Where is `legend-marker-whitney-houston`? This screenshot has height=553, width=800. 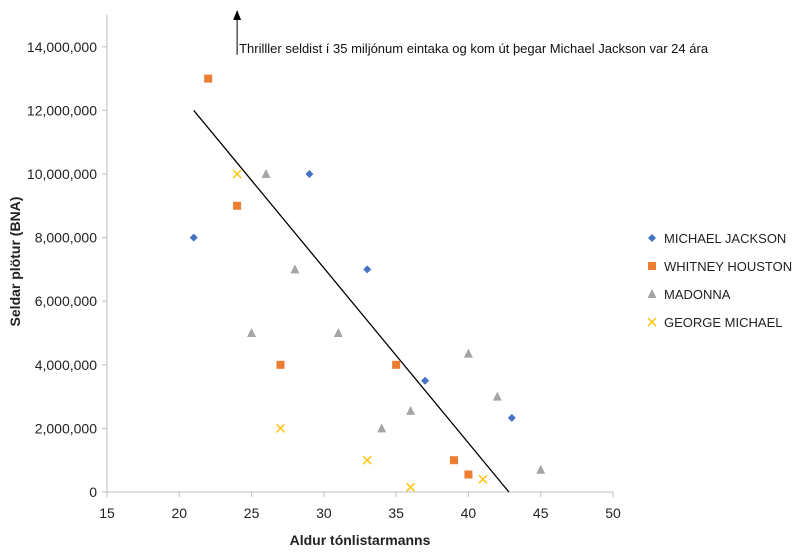 legend-marker-whitney-houston is located at coordinates (652, 266).